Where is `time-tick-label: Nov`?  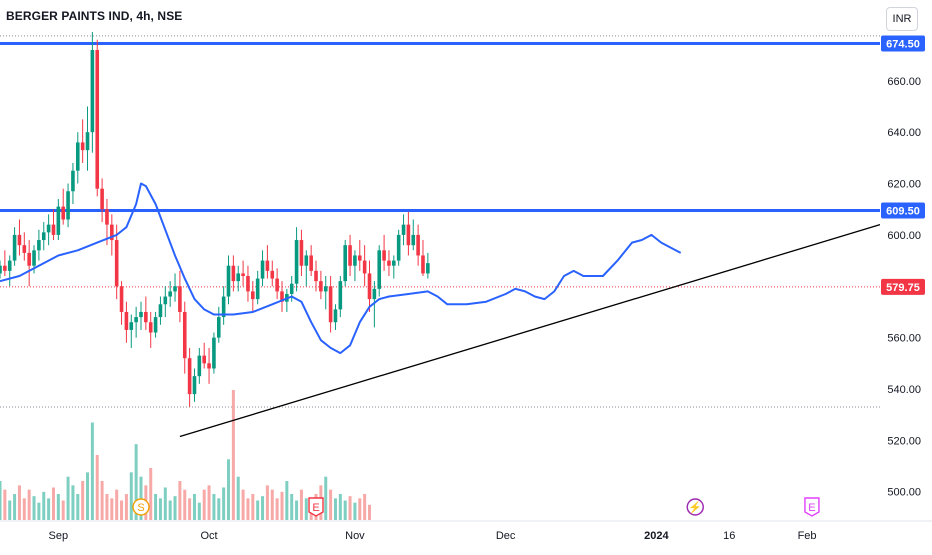 time-tick-label: Nov is located at coordinates (355, 536).